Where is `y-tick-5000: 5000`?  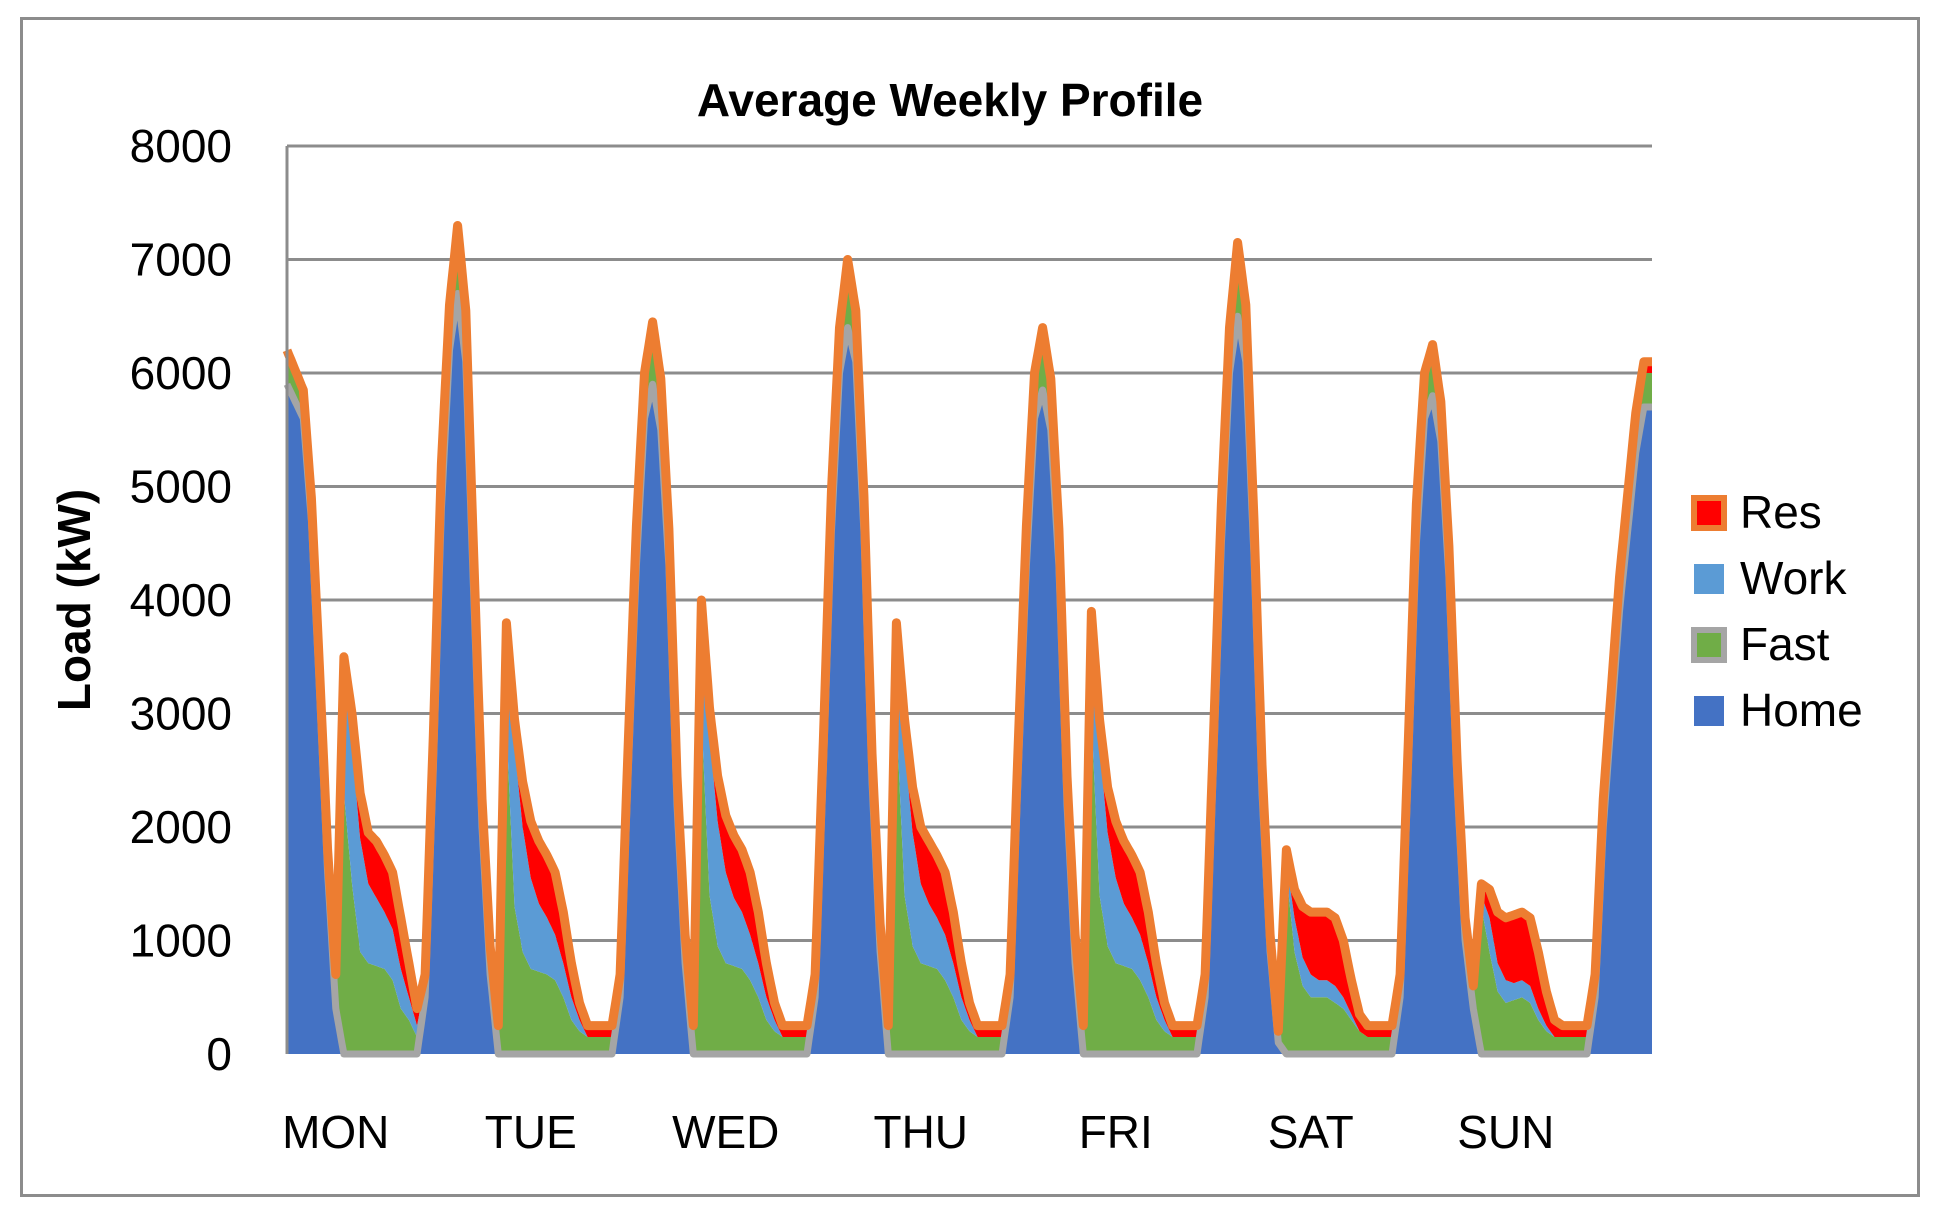 y-tick-5000: 5000 is located at coordinates (181, 487).